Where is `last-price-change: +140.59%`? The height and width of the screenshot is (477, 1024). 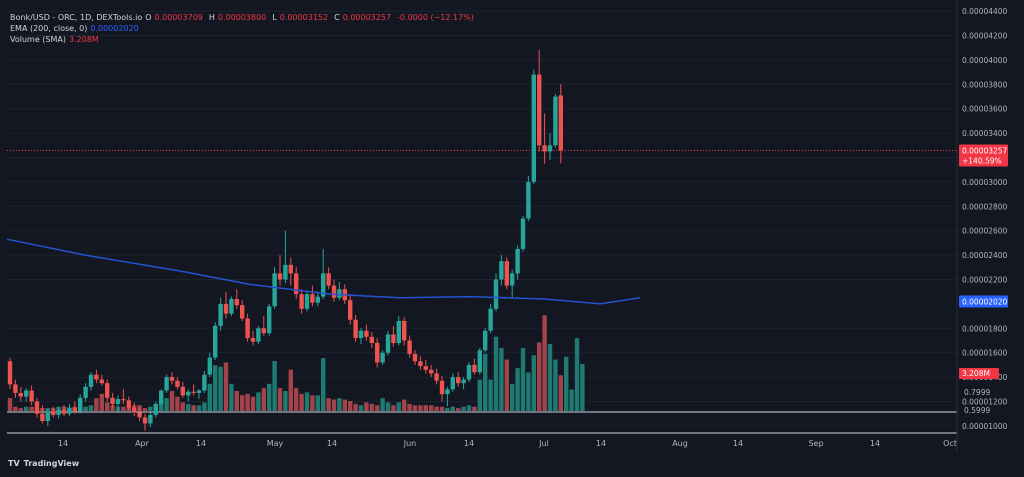 last-price-change: +140.59% is located at coordinates (982, 161).